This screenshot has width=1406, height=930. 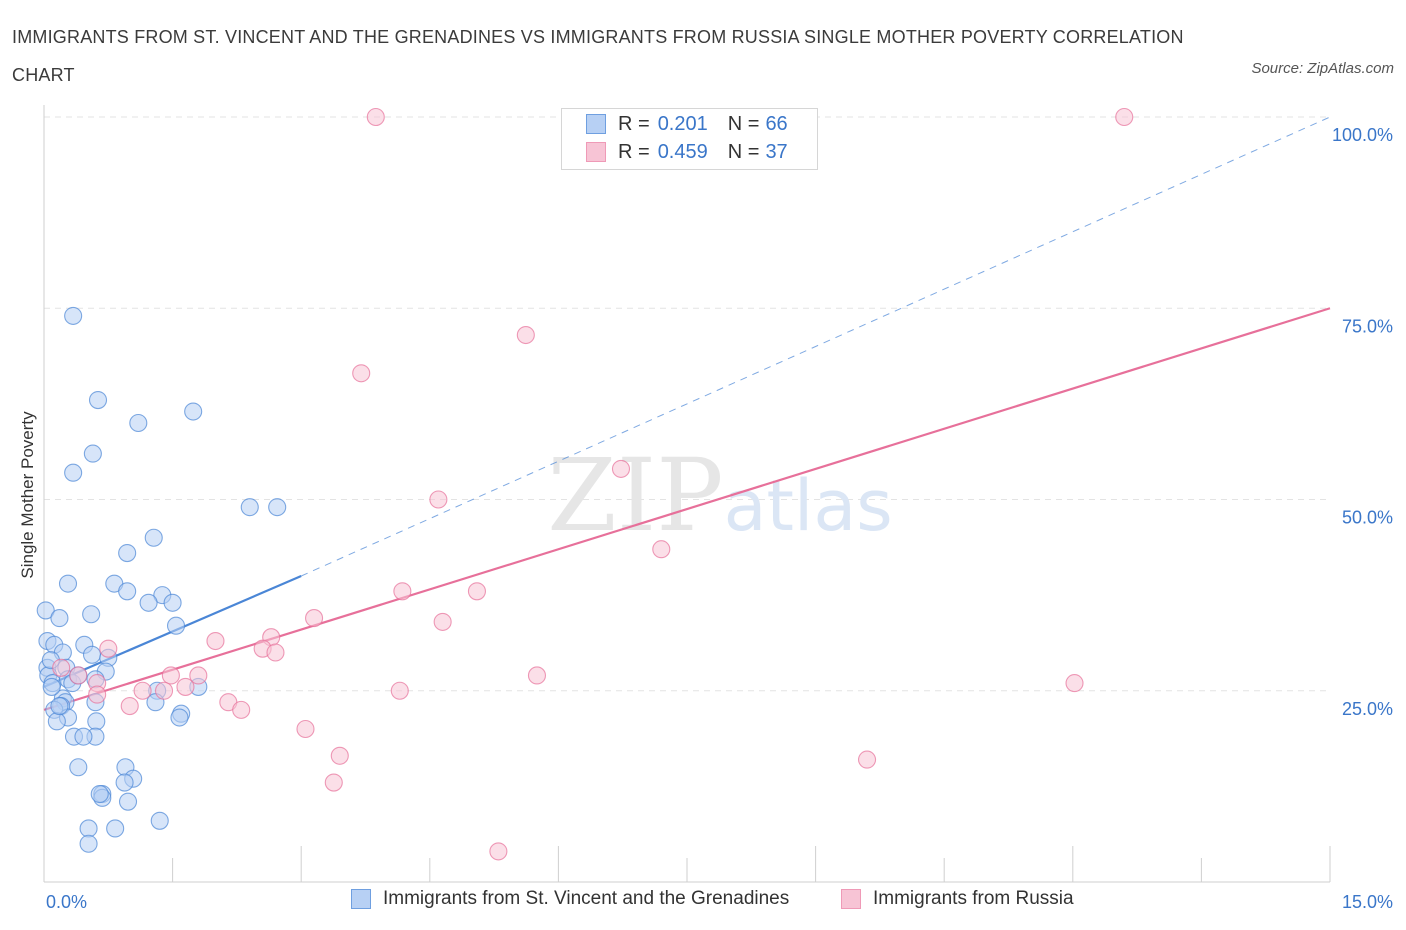 What do you see at coordinates (808, 506) in the screenshot?
I see `watermark-atlas: atlas` at bounding box center [808, 506].